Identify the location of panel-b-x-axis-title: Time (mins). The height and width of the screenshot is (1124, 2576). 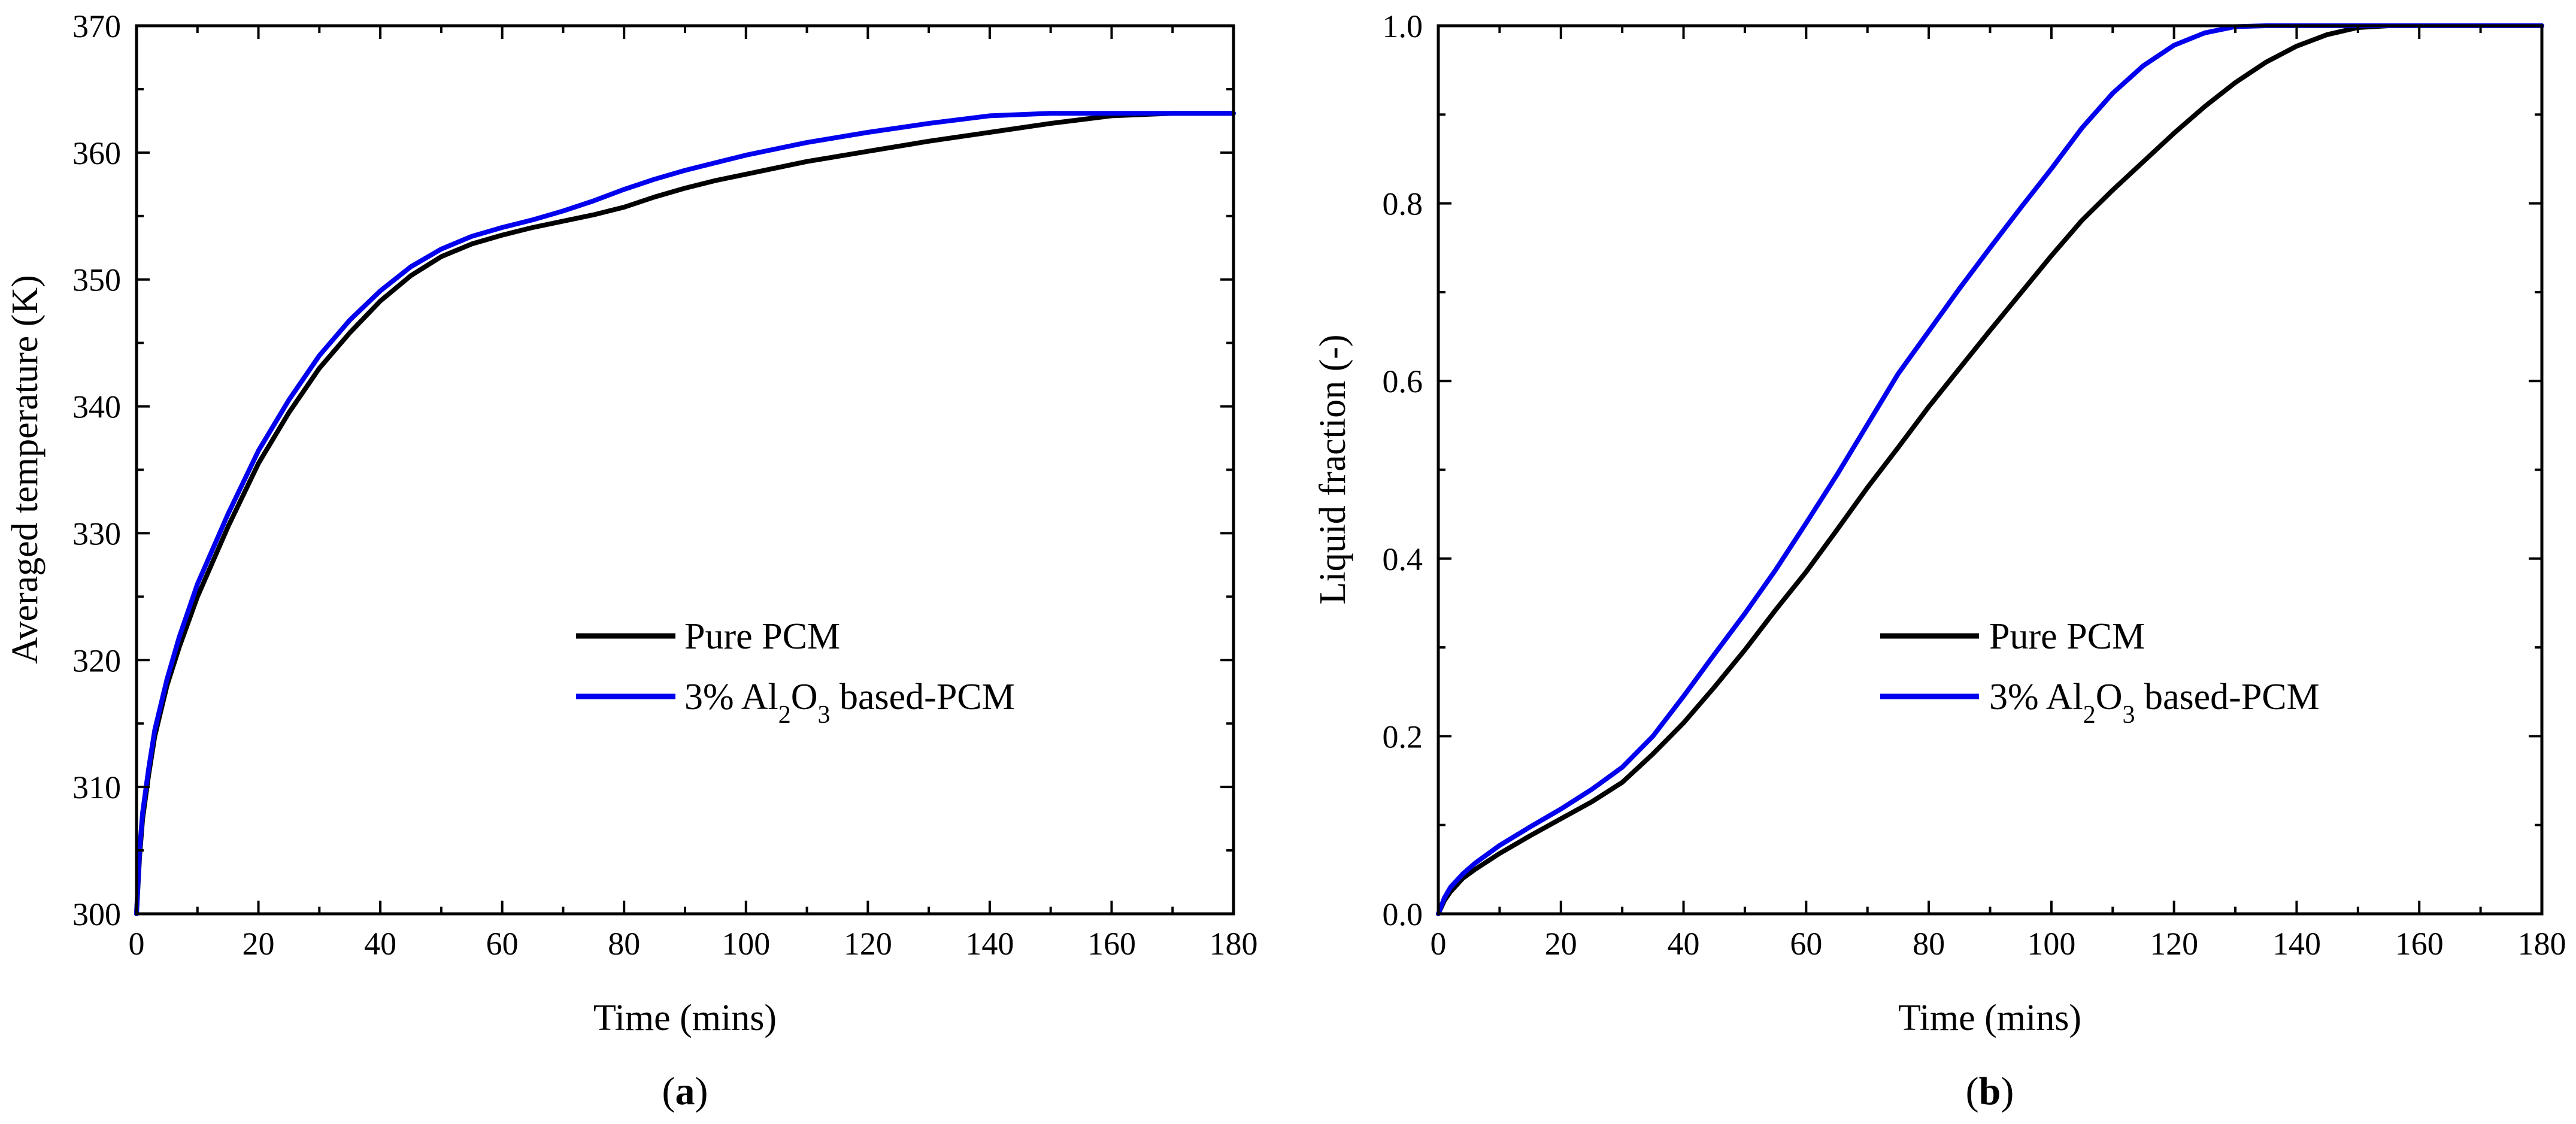
(1989, 1018).